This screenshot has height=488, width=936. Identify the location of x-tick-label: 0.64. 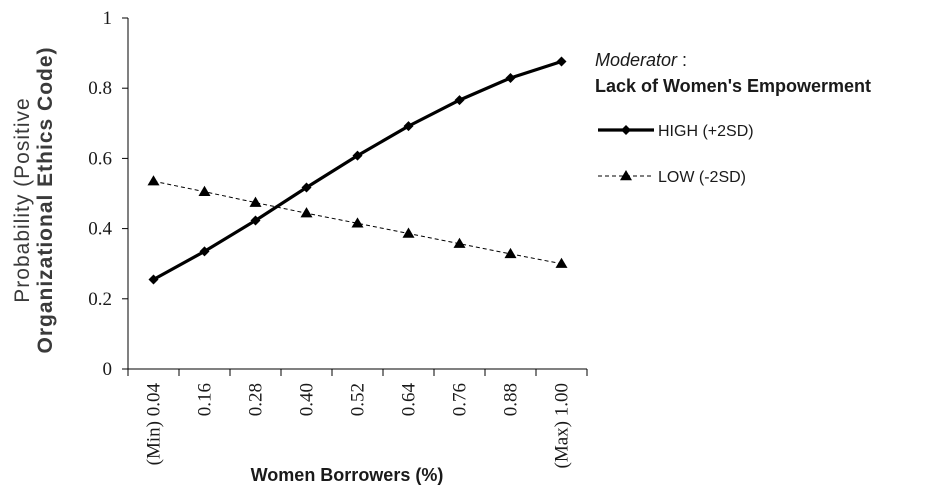
(409, 400).